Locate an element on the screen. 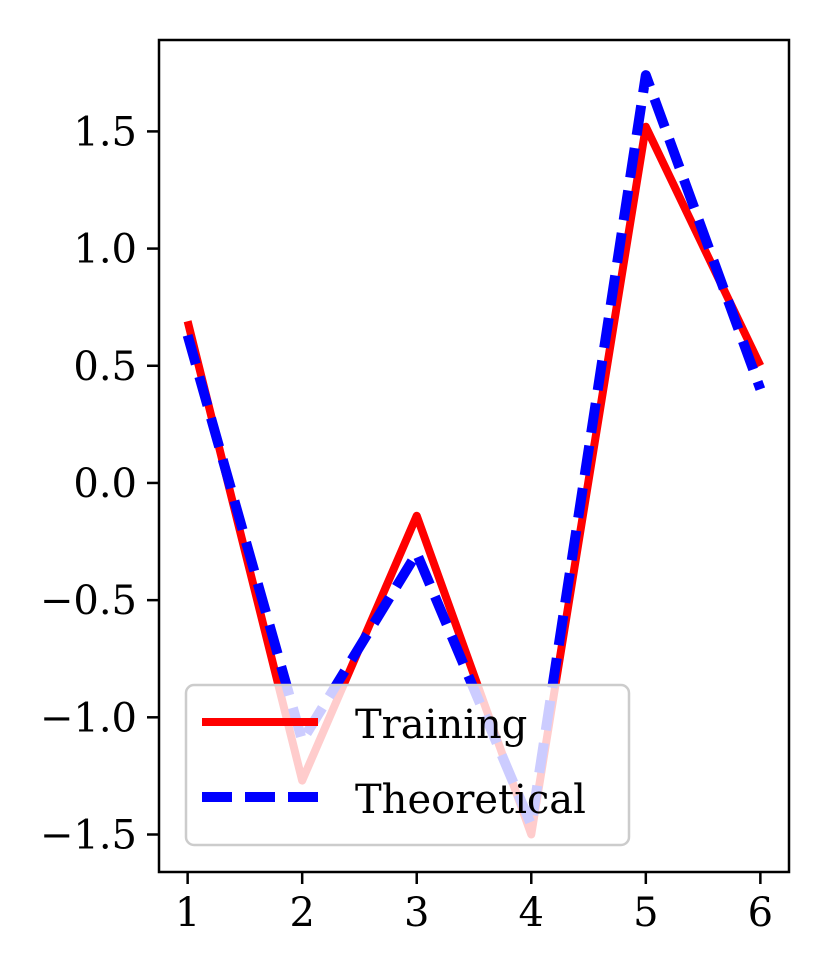 The image size is (829, 973). y-tick-label: 1.5 is located at coordinates (105, 132).